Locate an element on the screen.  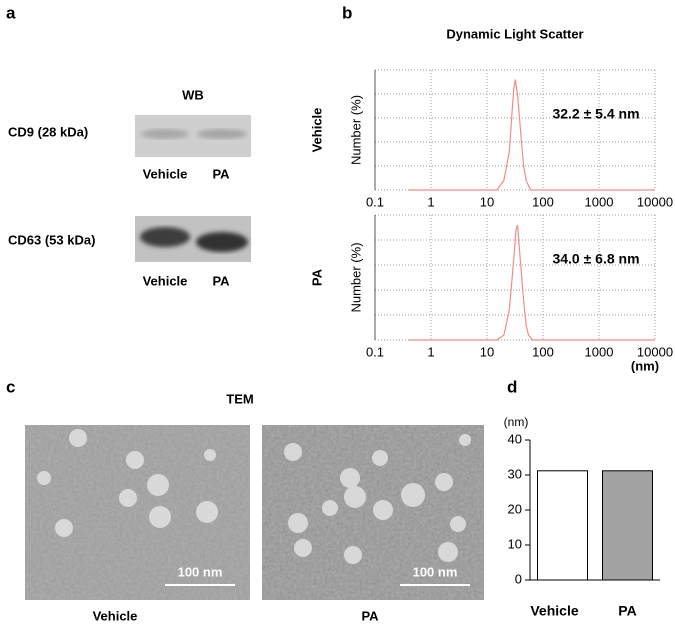
x-tick-label: Vehicle is located at coordinates (554, 611).